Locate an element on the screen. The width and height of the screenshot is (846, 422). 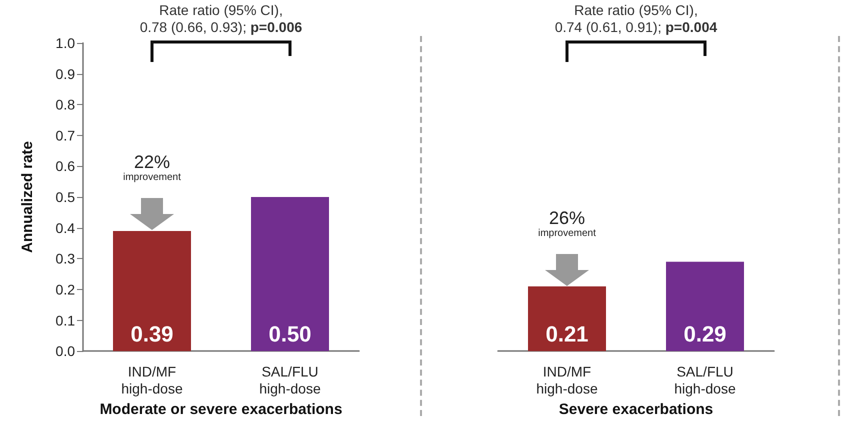
text: Rate ratio (95% CI), 0.74 (0.61, 0.91); p=0.004 is located at coordinates (636, 19).